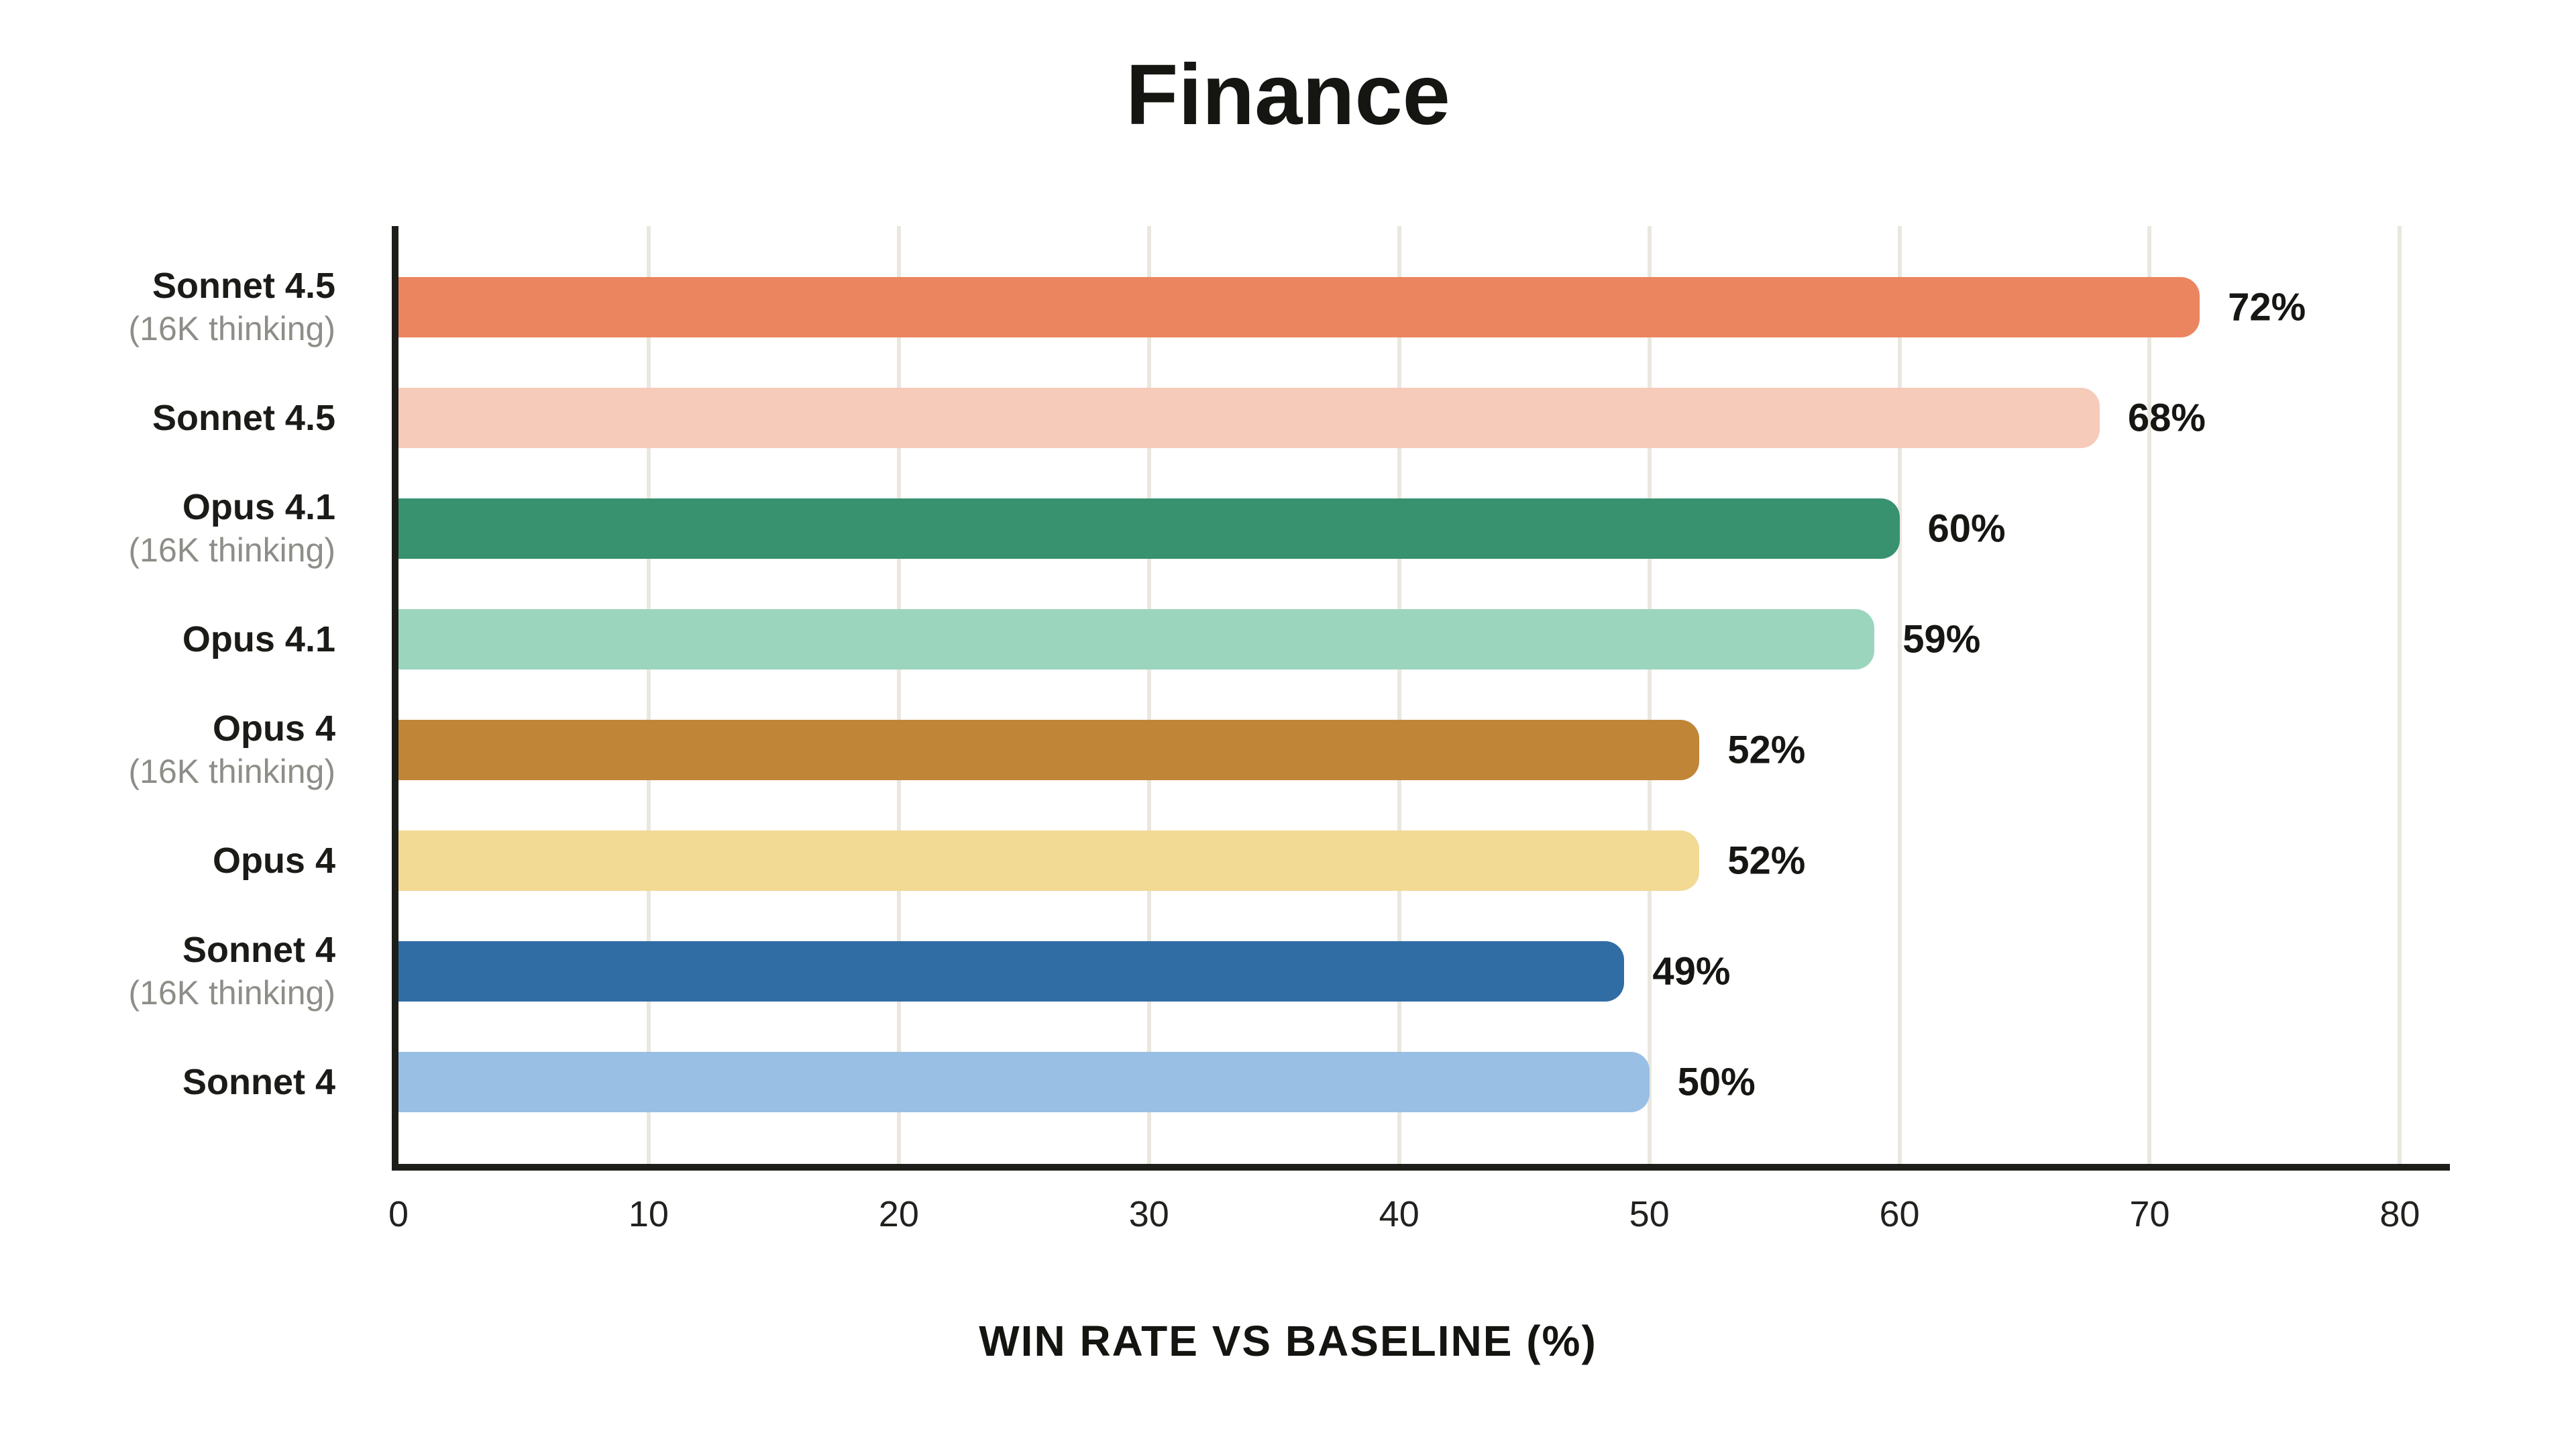 This screenshot has width=2576, height=1449. I want to click on x-axis-title: WIN RATE VS BASELINE (%), so click(1288, 1341).